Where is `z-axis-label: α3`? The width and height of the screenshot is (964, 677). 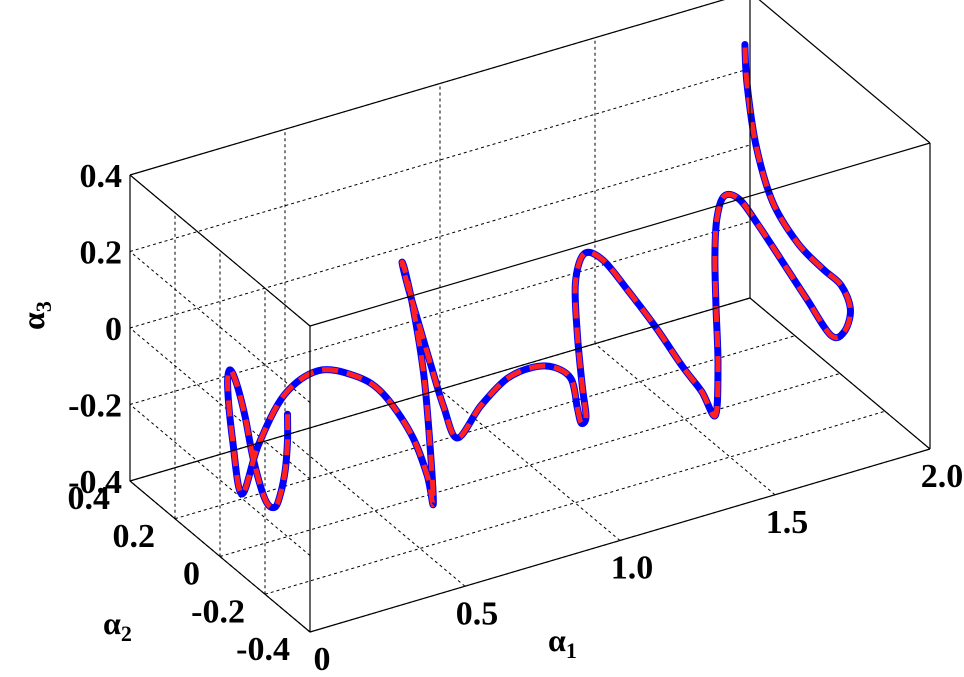
z-axis-label: α3 is located at coordinates (35, 315).